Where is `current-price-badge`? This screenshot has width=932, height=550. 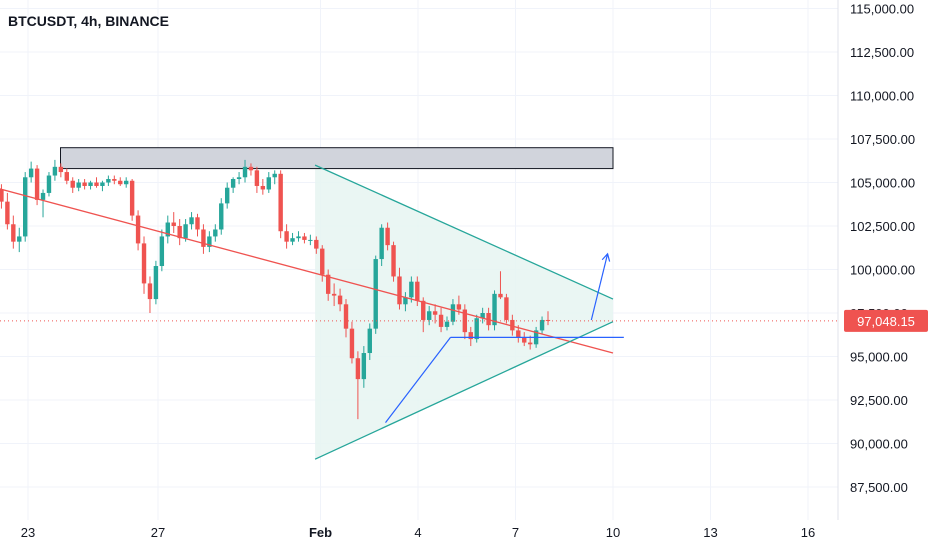 current-price-badge is located at coordinates (886, 320).